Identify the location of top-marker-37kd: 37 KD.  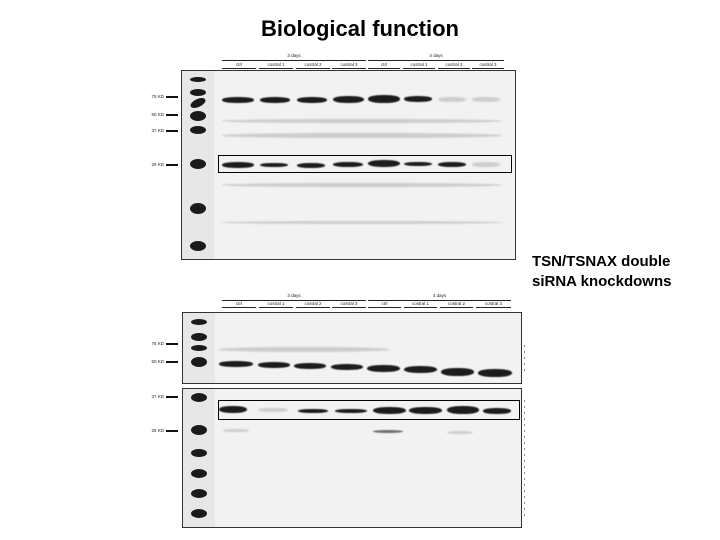
(157, 130).